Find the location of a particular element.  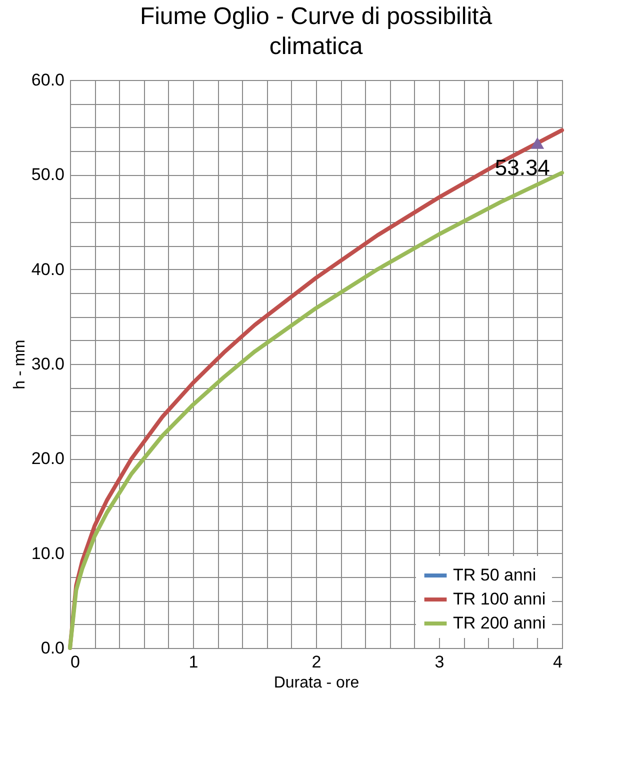

legend-label: TR 200 anni is located at coordinates (499, 623).